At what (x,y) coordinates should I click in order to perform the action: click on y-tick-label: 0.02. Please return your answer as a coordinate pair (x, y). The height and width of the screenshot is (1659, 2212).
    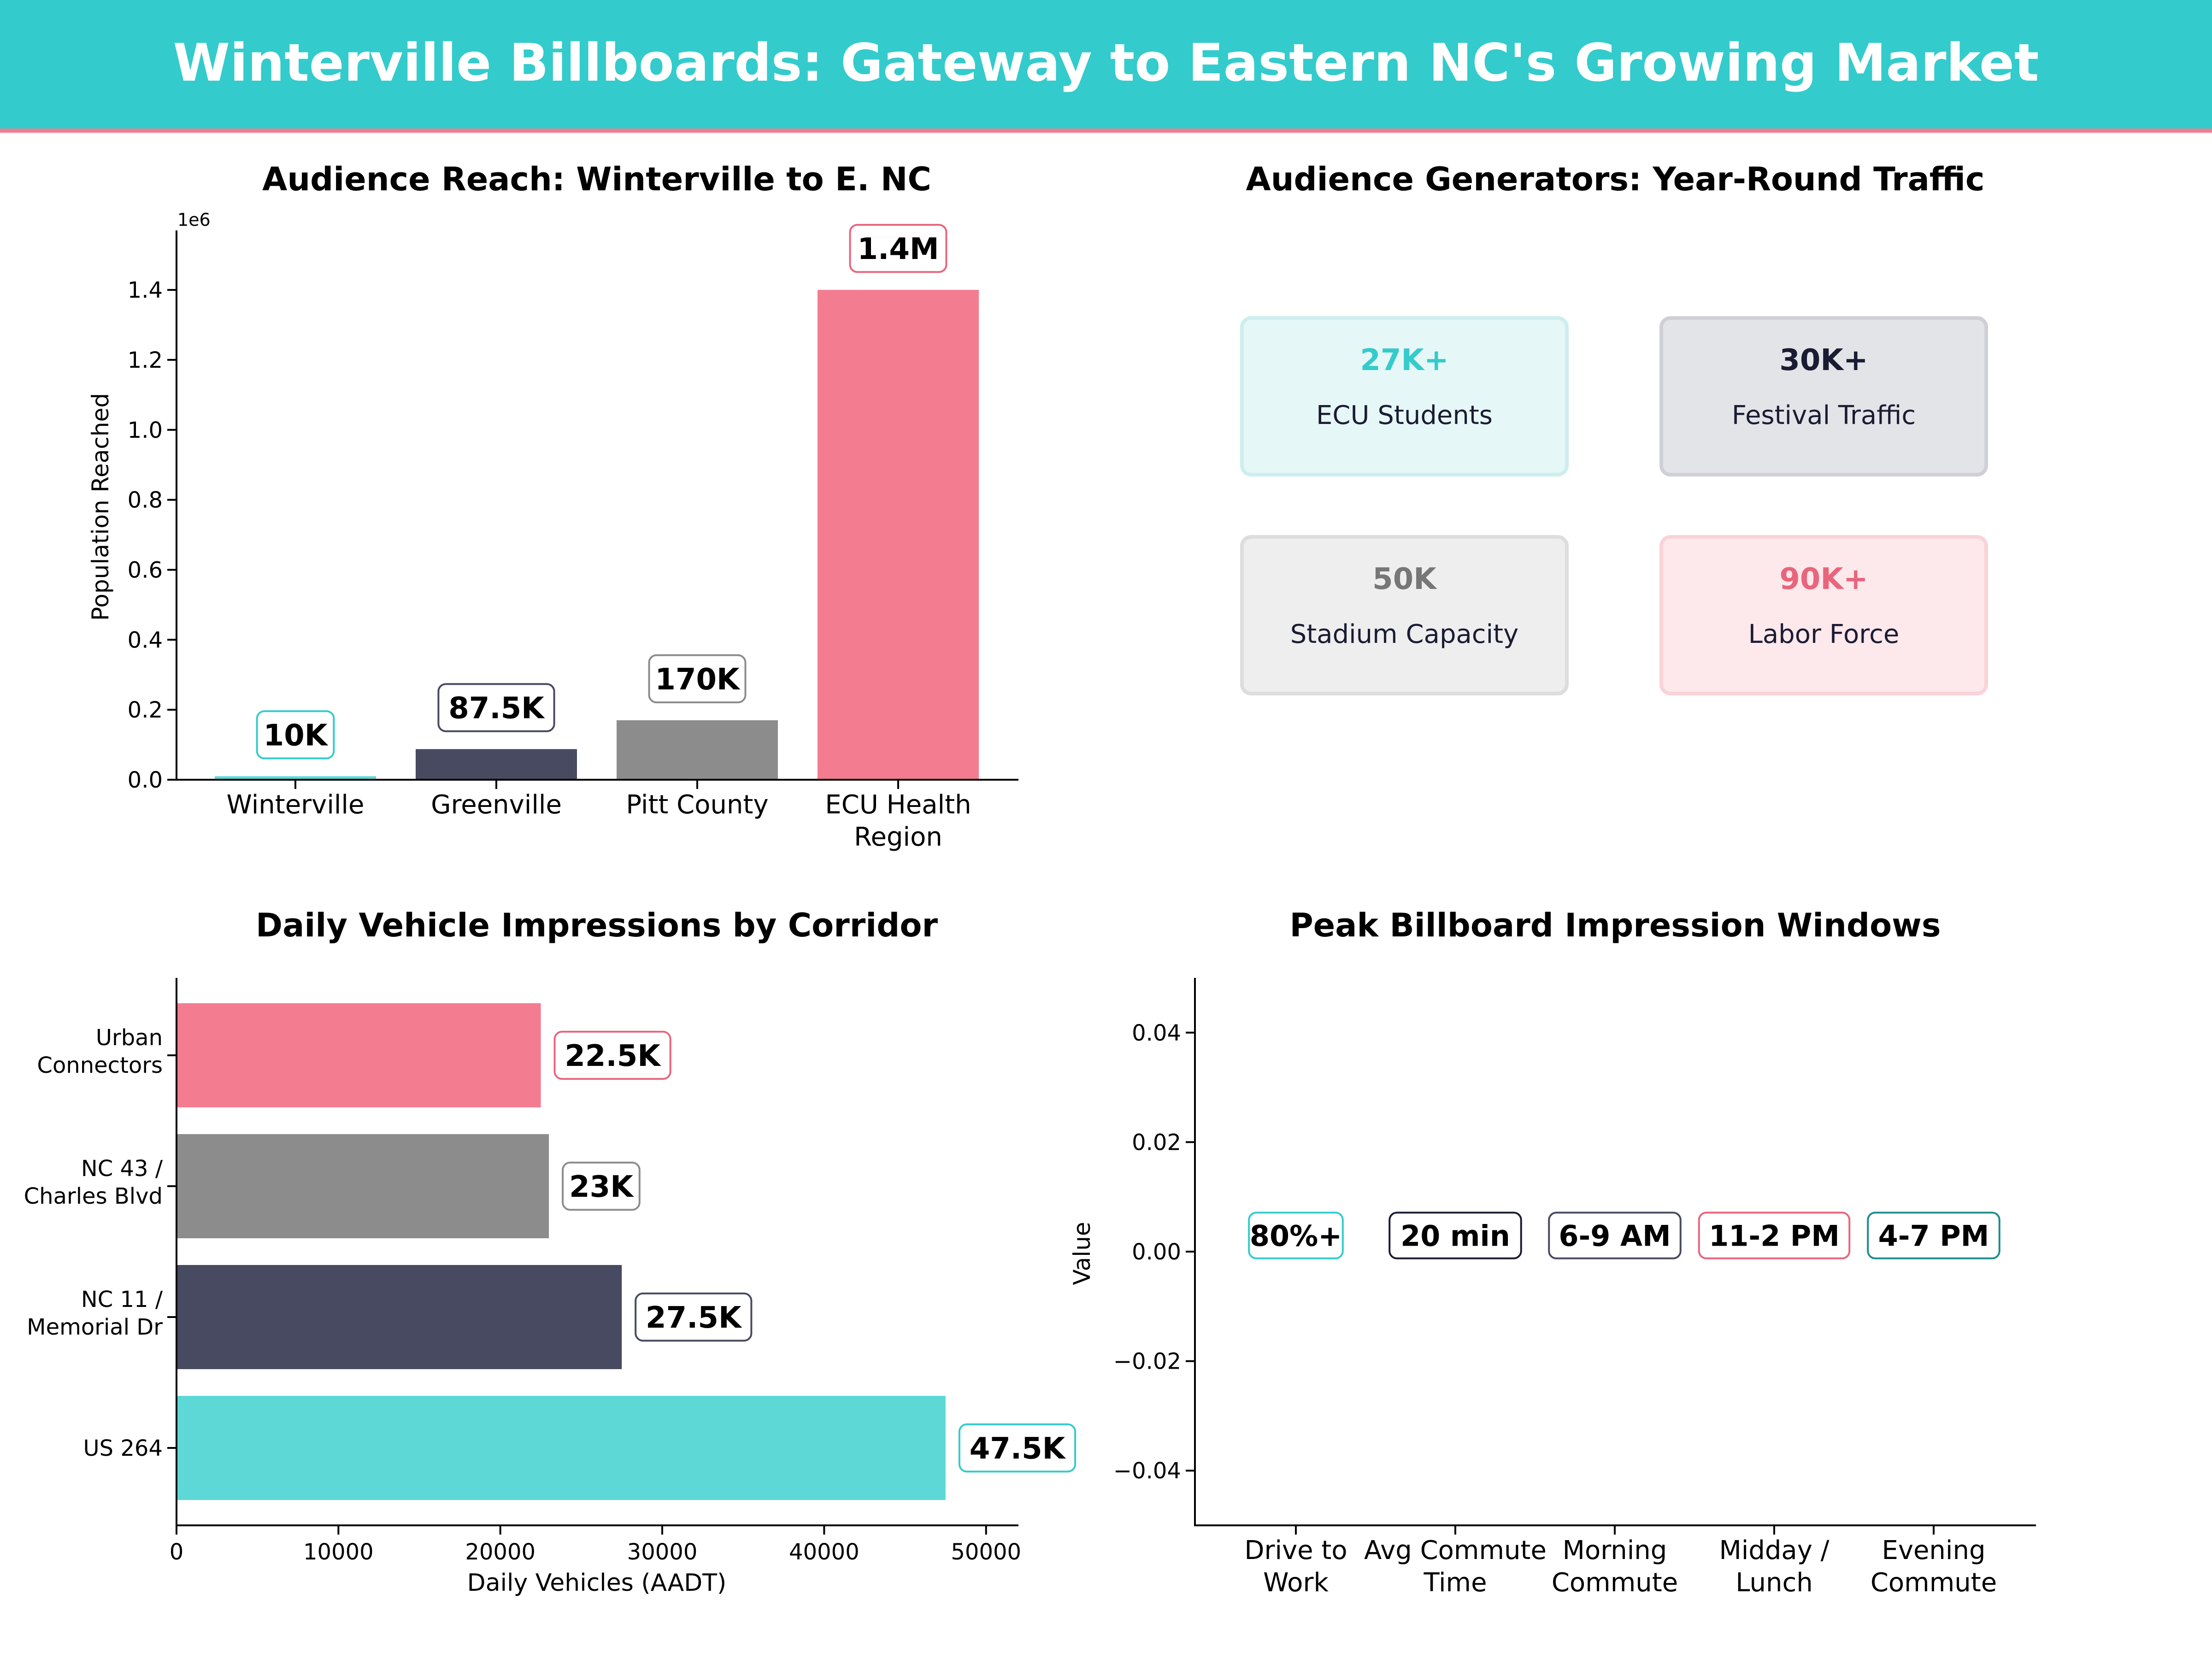
    Looking at the image, I should click on (1156, 1142).